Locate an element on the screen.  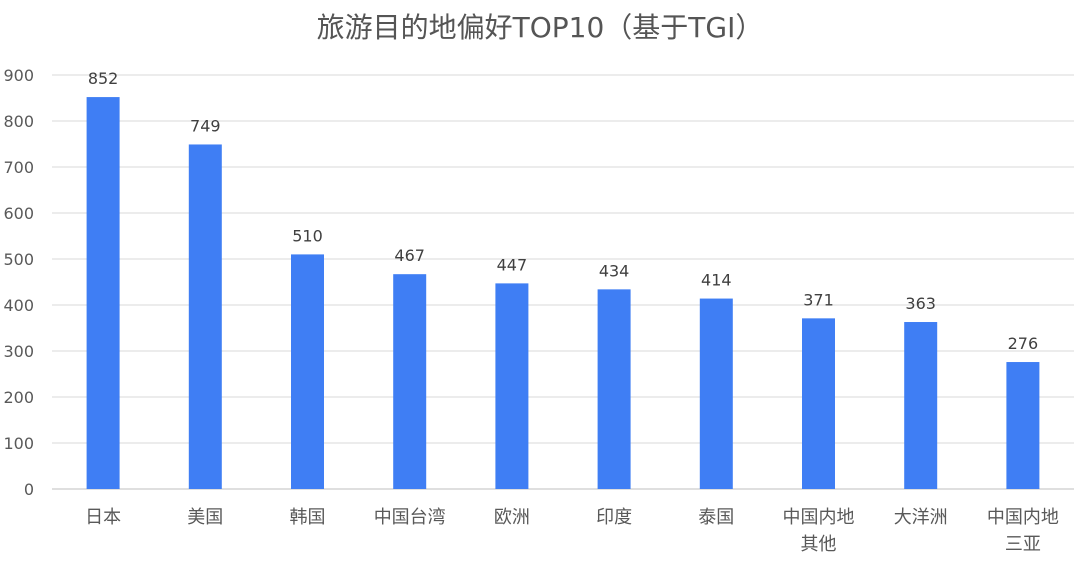
x-tick-label-line: 韩国 is located at coordinates (308, 517).